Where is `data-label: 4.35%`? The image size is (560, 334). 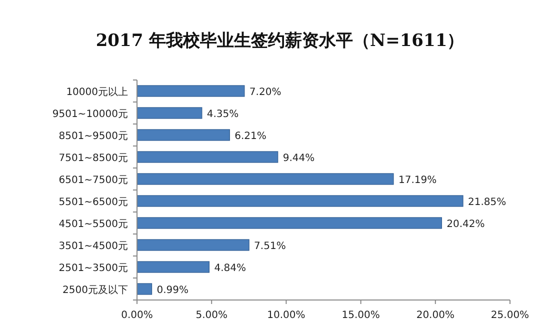
data-label: 4.35% is located at coordinates (222, 114).